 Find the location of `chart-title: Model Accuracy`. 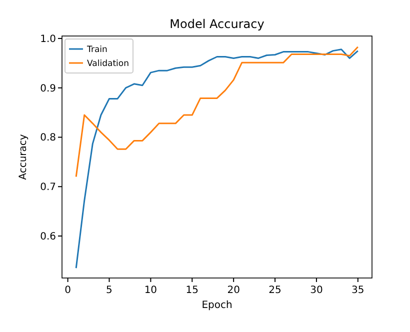

chart-title: Model Accuracy is located at coordinates (217, 24).